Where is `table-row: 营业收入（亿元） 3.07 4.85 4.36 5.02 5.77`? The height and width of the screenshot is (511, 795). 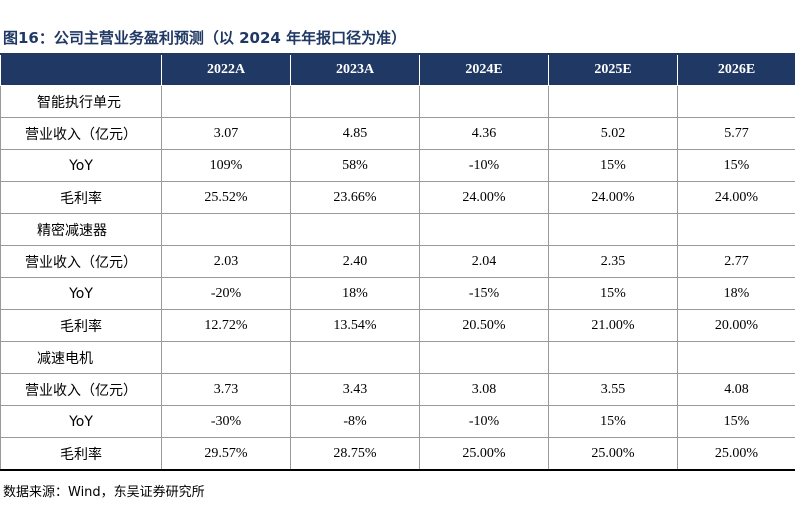 table-row: 营业收入（亿元） 3.07 4.85 4.36 5.02 5.77 is located at coordinates (397, 133).